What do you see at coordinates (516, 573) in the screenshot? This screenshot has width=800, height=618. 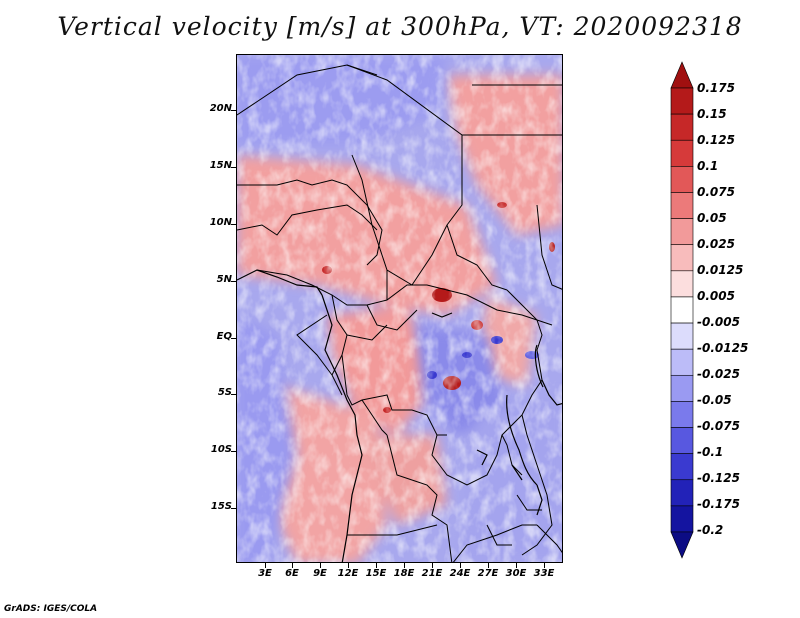 I see `lon-label: 30E` at bounding box center [516, 573].